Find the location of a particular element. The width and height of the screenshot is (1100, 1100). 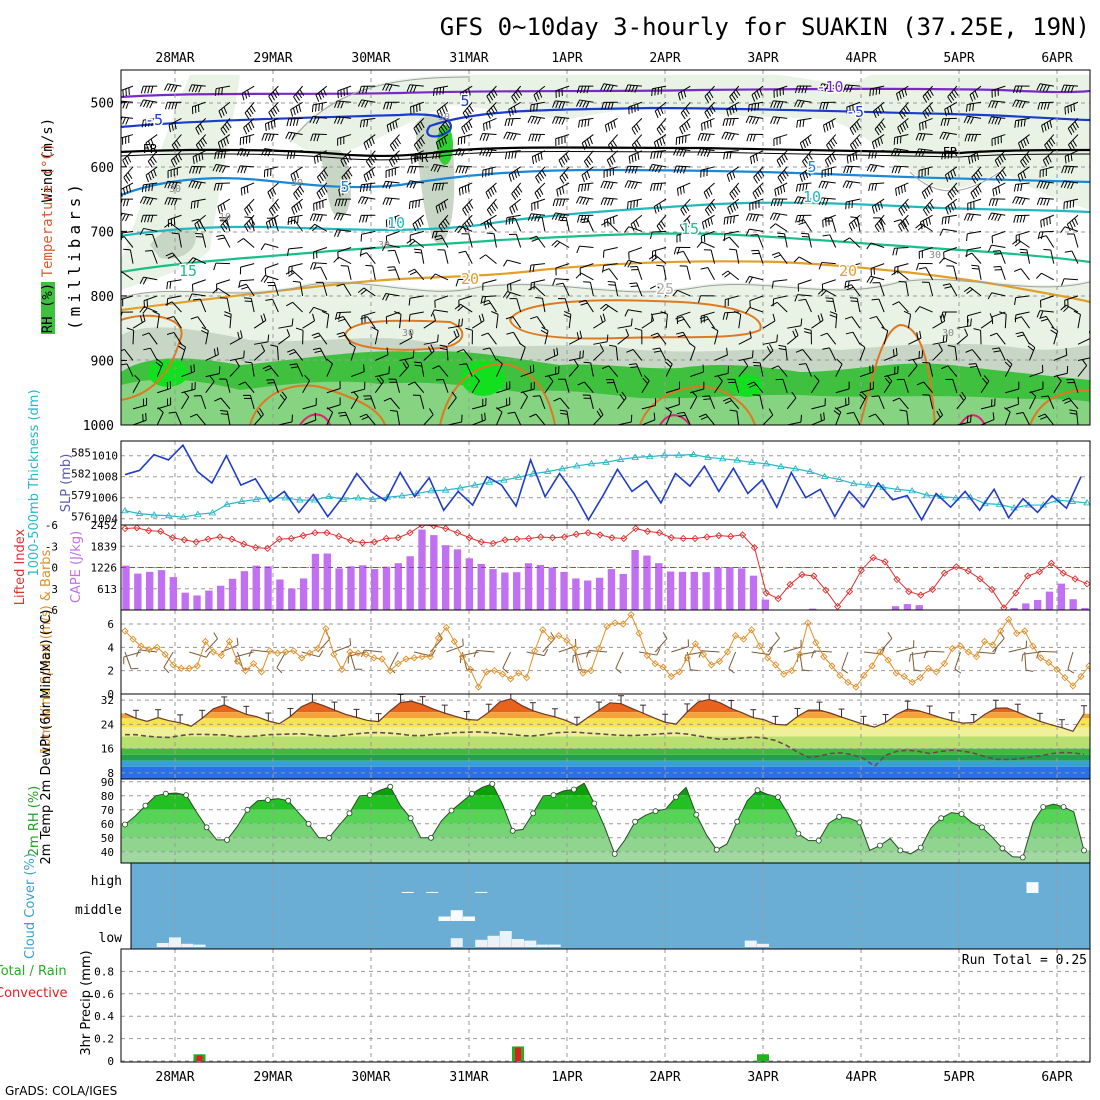

lifted-index-line is located at coordinates (606, 567).